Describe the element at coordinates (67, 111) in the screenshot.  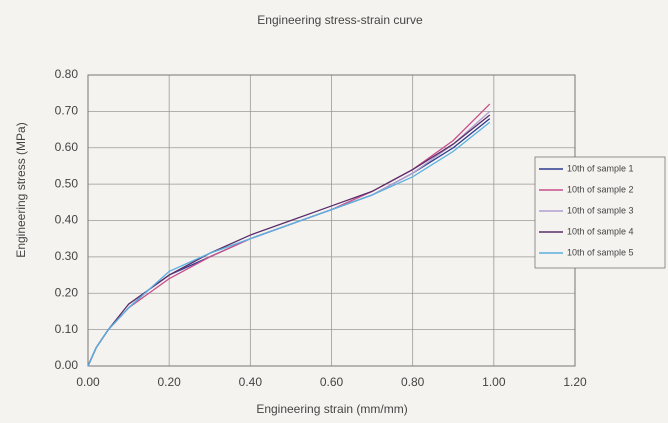
I see `y-tick-label: 0.70` at that location.